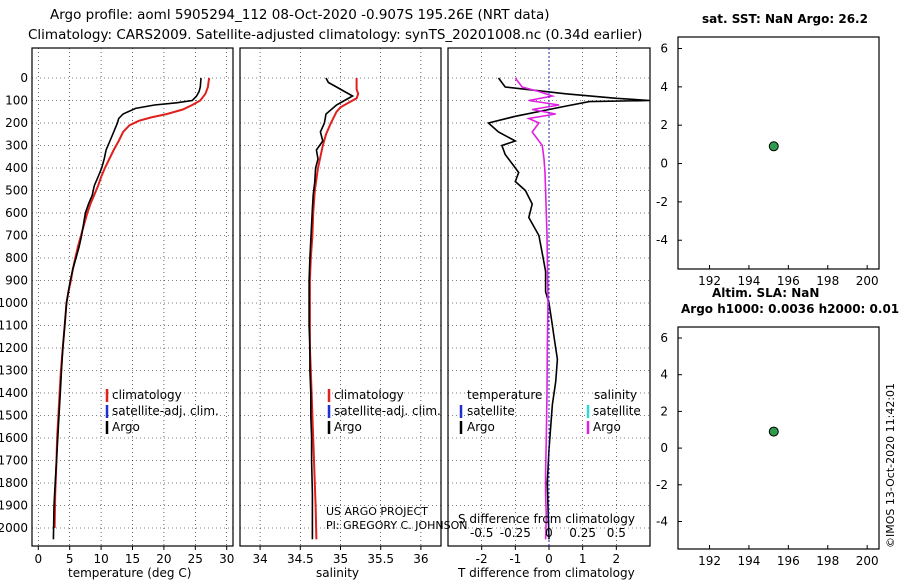 The image size is (900, 580). What do you see at coordinates (481, 427) in the screenshot?
I see `legend-temp-argo: Argo` at bounding box center [481, 427].